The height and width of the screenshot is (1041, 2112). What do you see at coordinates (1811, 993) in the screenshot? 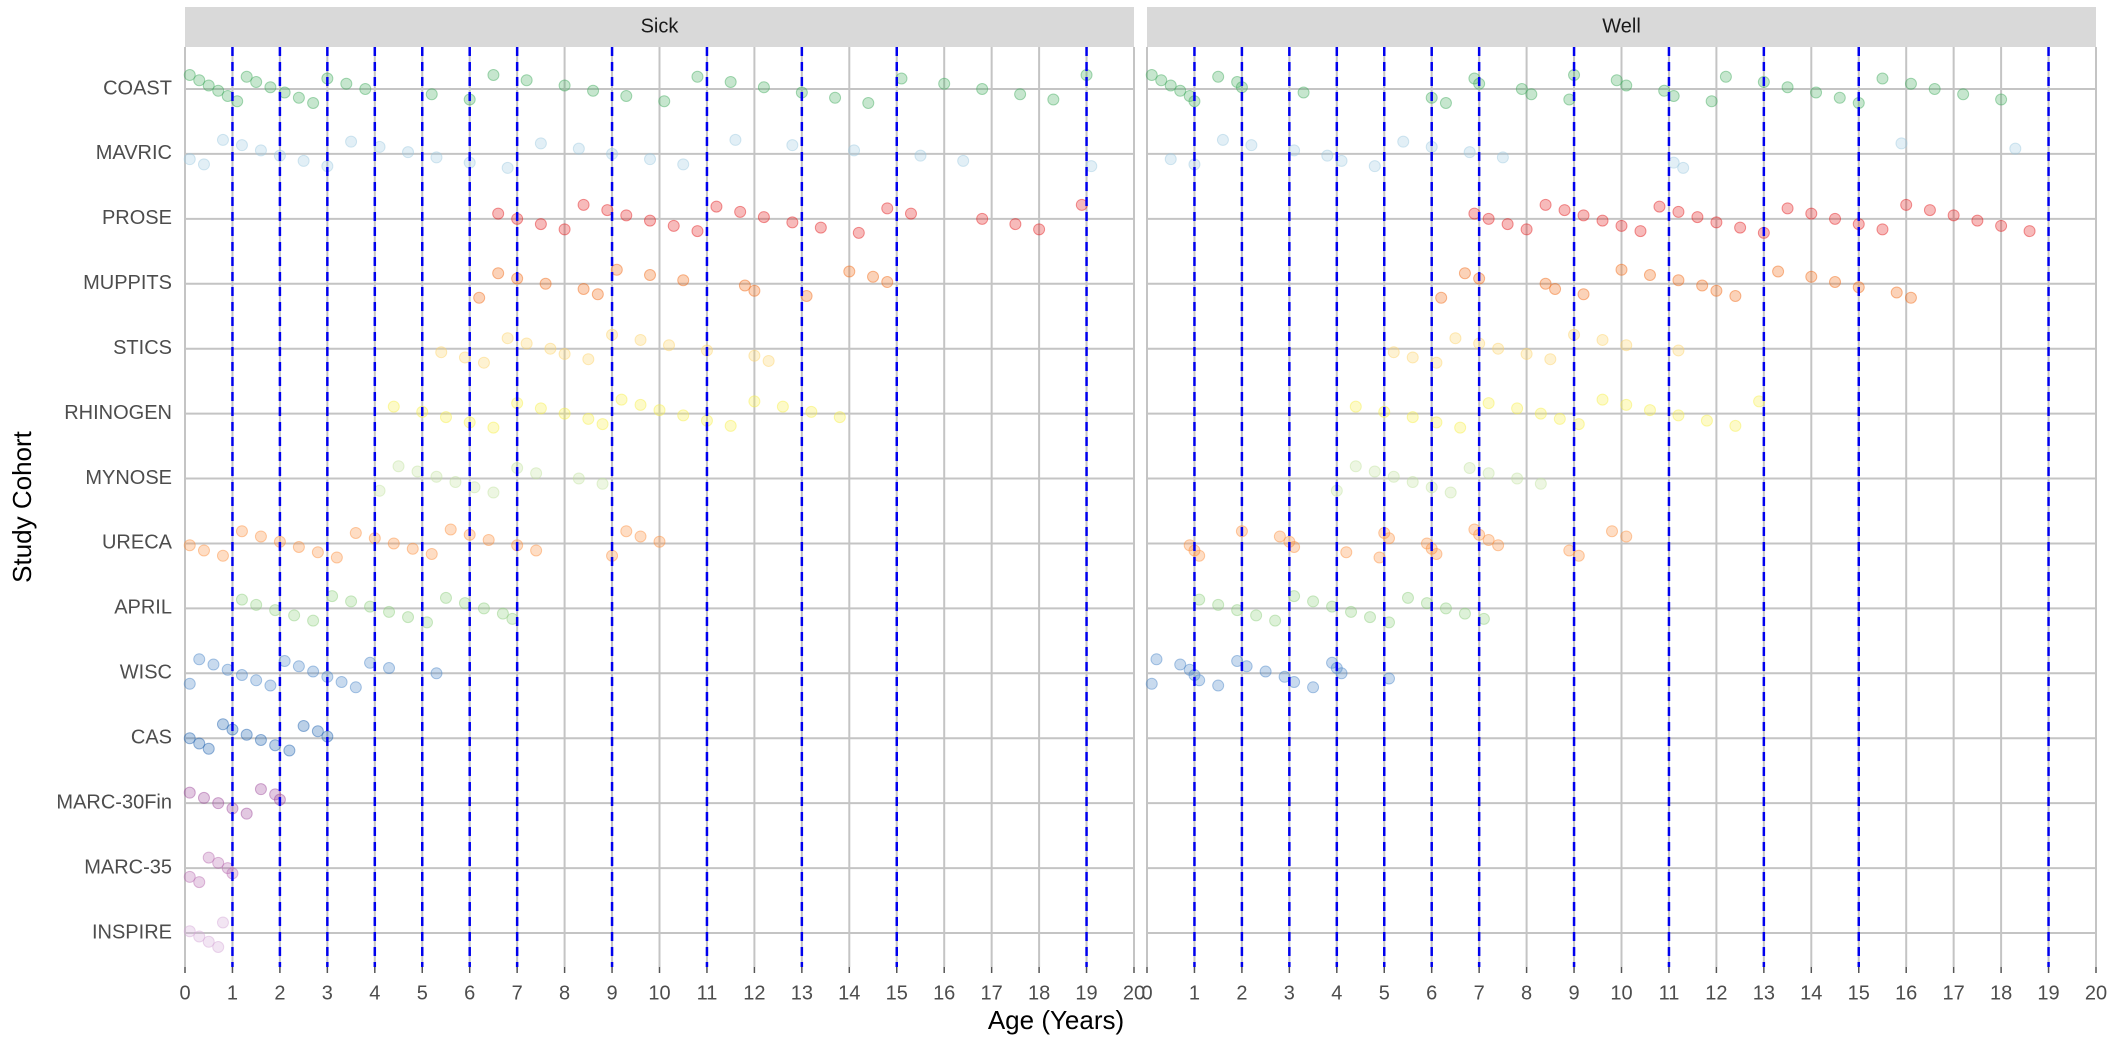
I see `x-tick-label: 14` at bounding box center [1811, 993].